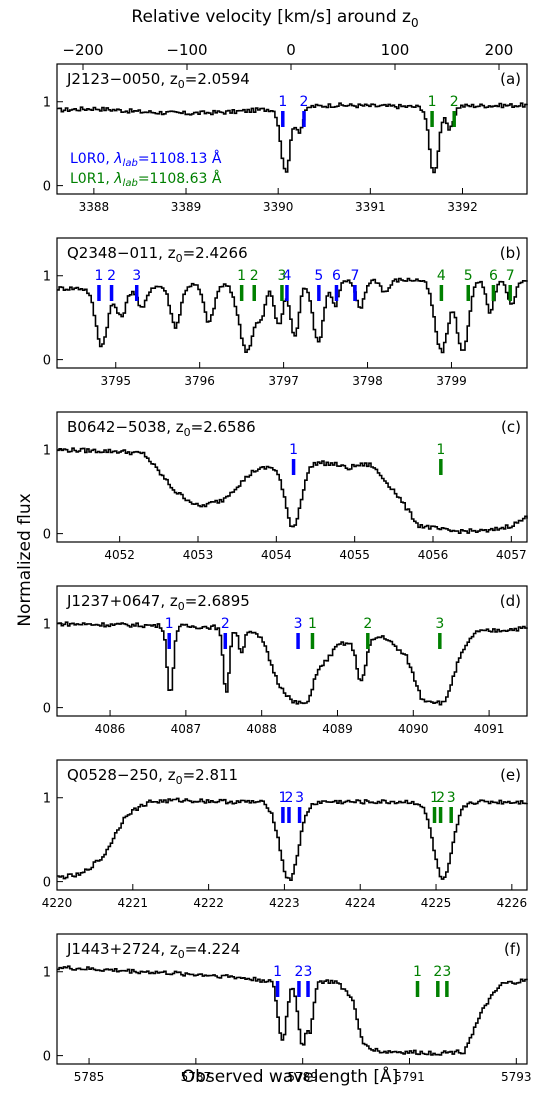 The image size is (550, 1100). I want to click on x-tick-label: 3798, so click(367, 381).